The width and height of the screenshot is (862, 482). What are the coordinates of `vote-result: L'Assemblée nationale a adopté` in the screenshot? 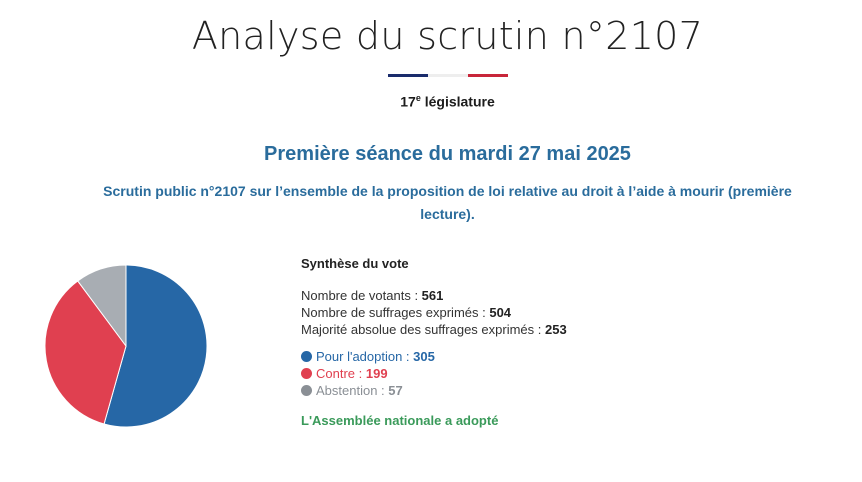 It's located at (400, 420).